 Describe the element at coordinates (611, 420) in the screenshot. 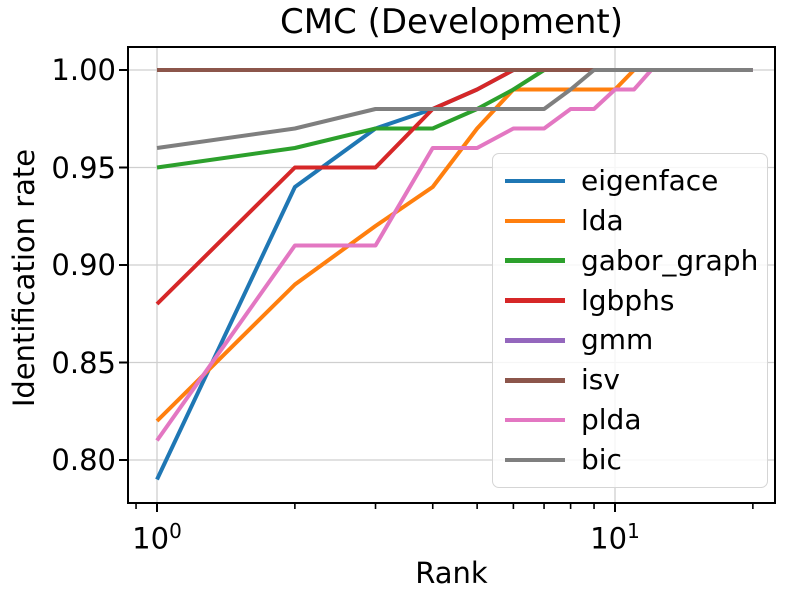

I see `legend-label-plda: plda` at that location.